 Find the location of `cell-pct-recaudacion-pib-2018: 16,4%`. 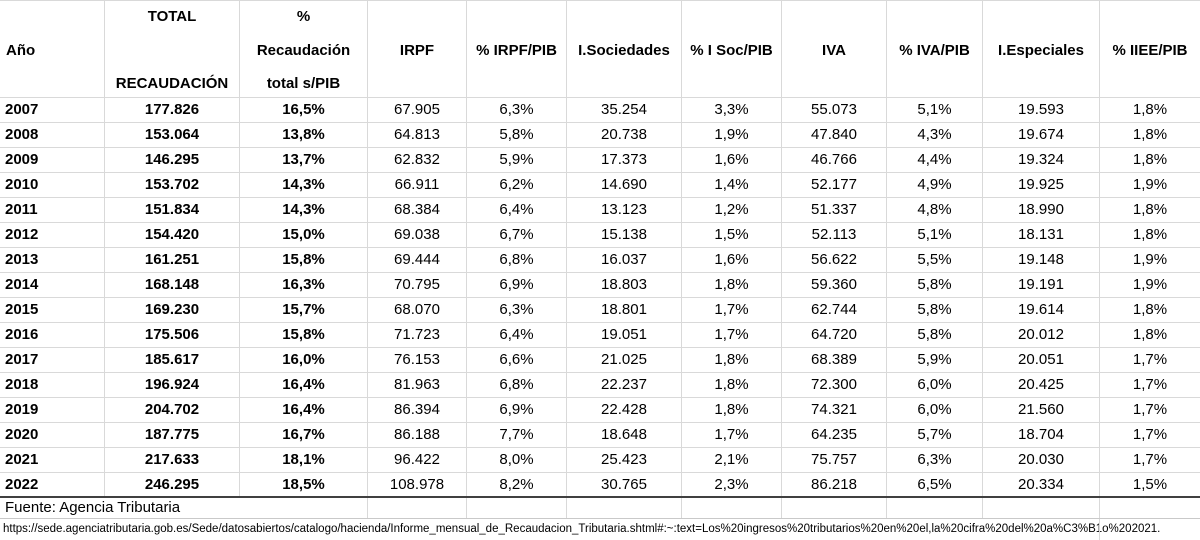

cell-pct-recaudacion-pib-2018: 16,4% is located at coordinates (304, 385).